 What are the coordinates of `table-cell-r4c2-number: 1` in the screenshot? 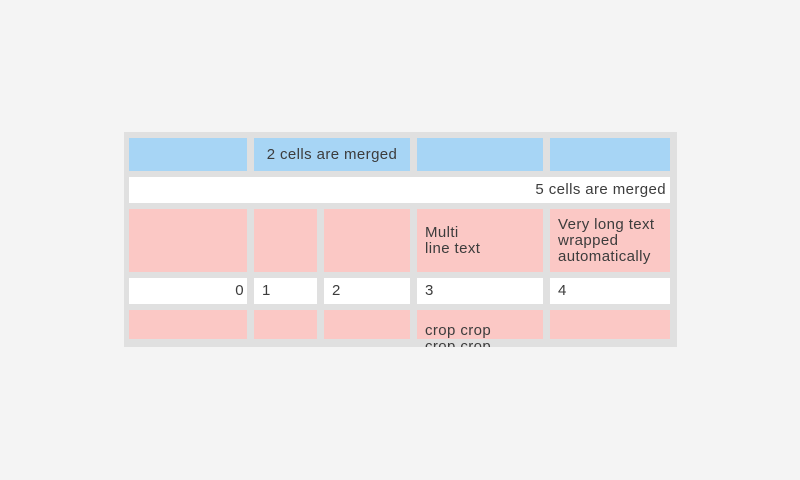 It's located at (285, 291).